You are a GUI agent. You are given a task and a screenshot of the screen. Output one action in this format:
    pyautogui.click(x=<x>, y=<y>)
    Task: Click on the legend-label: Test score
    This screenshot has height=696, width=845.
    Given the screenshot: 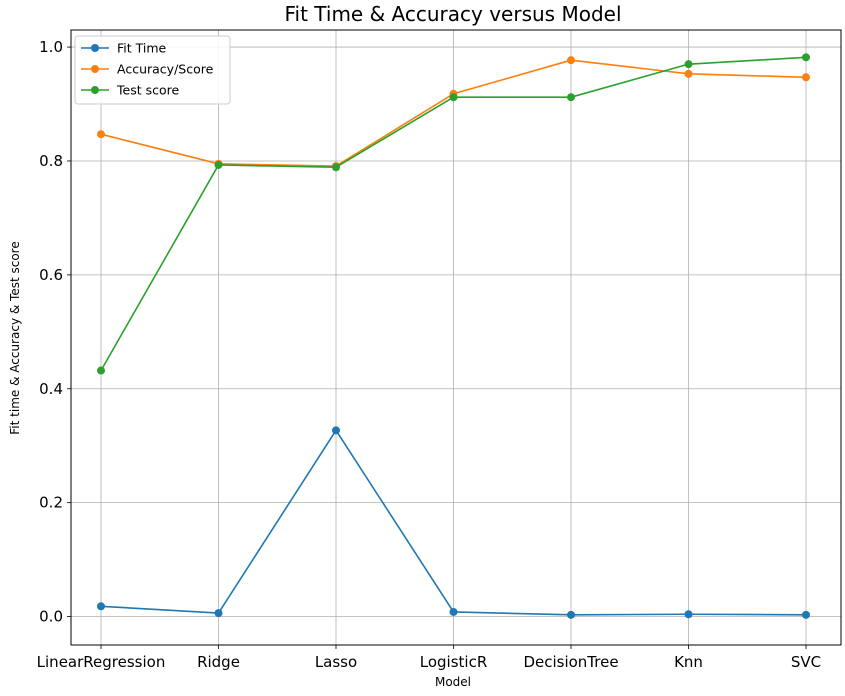 What is the action you would take?
    pyautogui.click(x=147, y=90)
    